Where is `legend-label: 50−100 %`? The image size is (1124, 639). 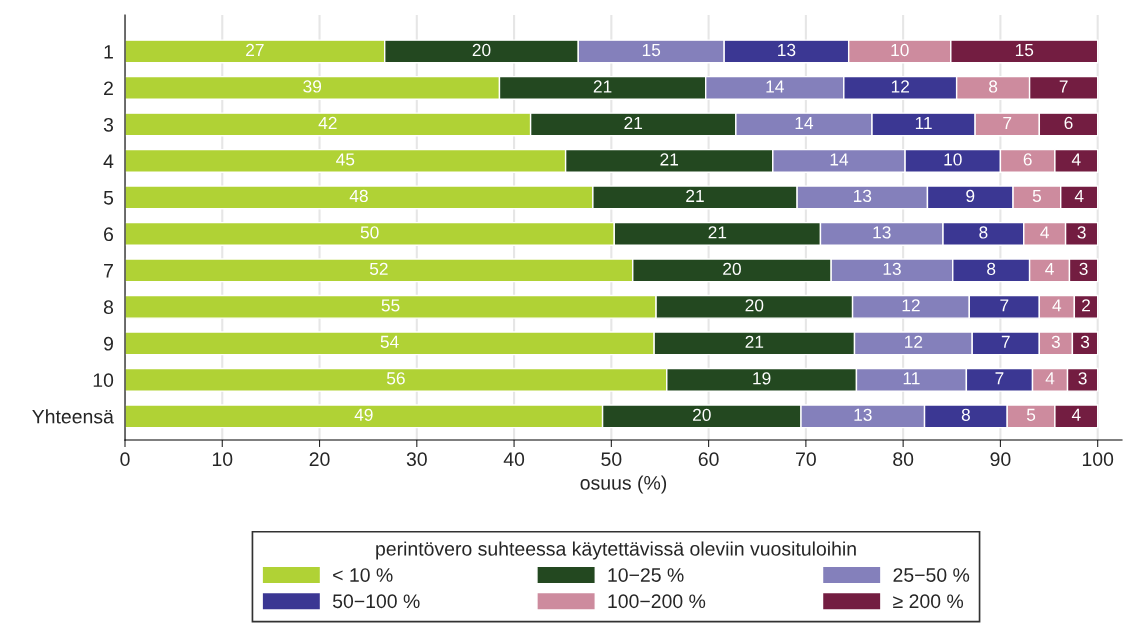 legend-label: 50−100 % is located at coordinates (376, 601).